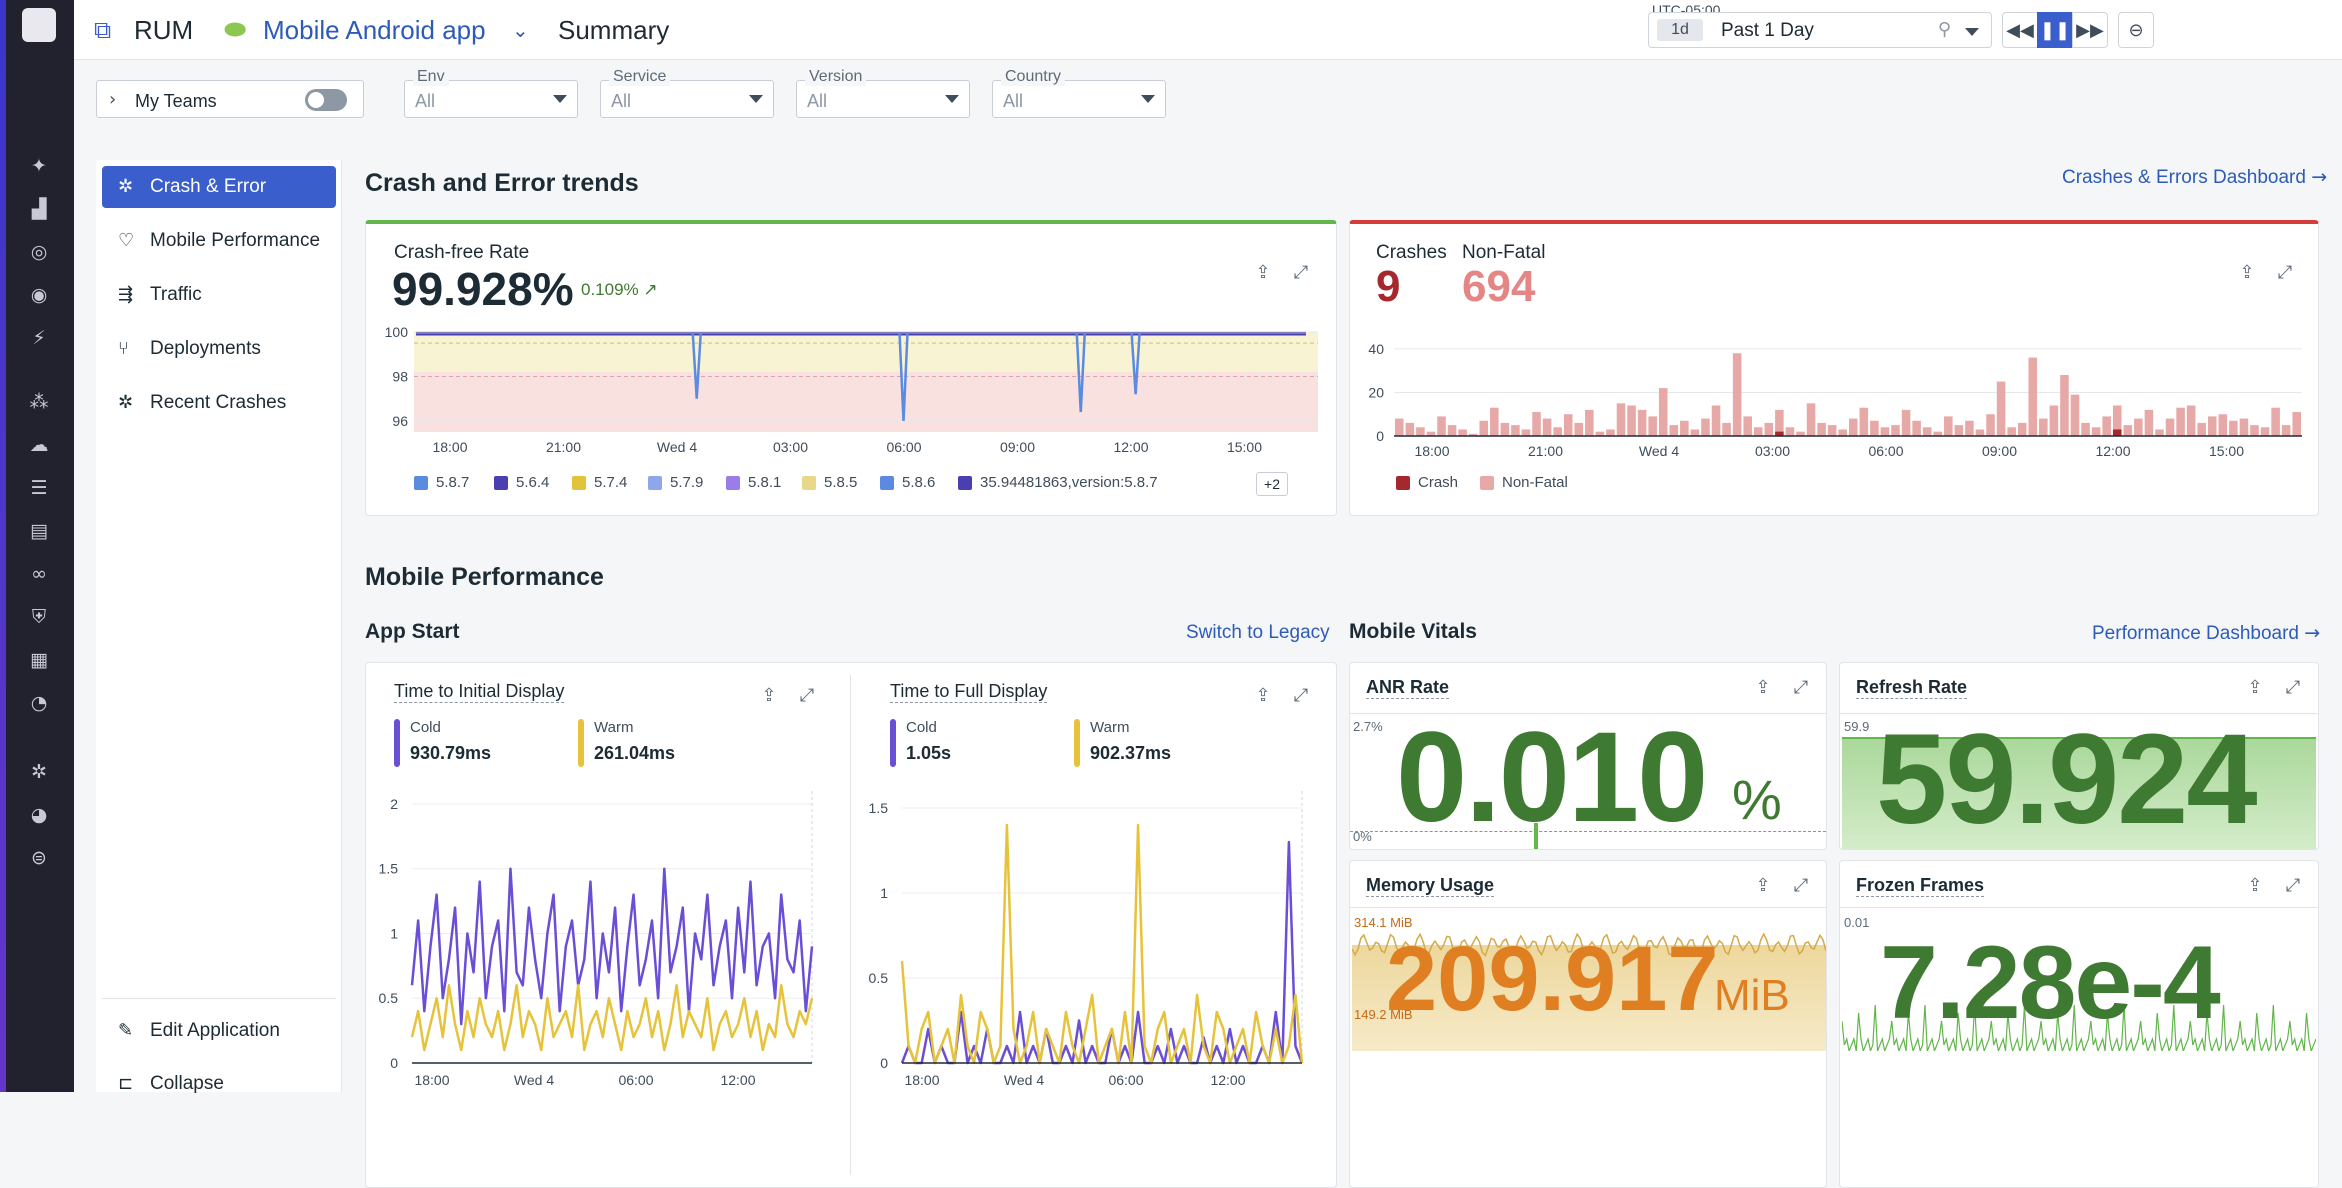 This screenshot has width=2342, height=1188. Describe the element at coordinates (1545, 449) in the screenshot. I see `x-tick-label: 21:00` at that location.